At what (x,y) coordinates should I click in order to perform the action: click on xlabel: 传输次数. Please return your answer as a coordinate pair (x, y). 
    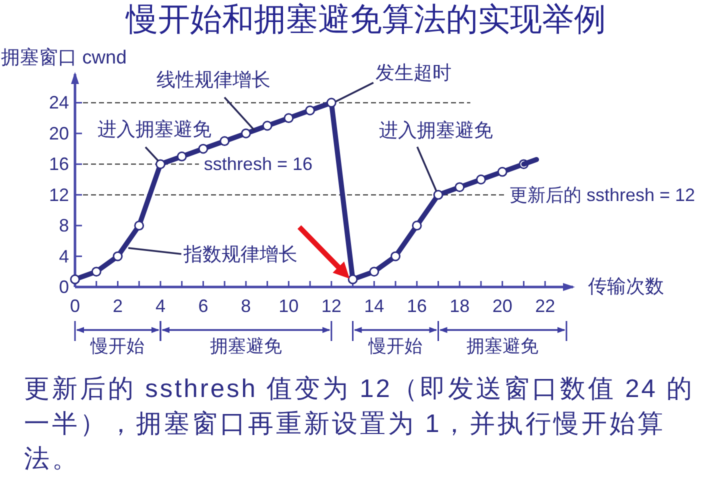
    Looking at the image, I should click on (626, 287).